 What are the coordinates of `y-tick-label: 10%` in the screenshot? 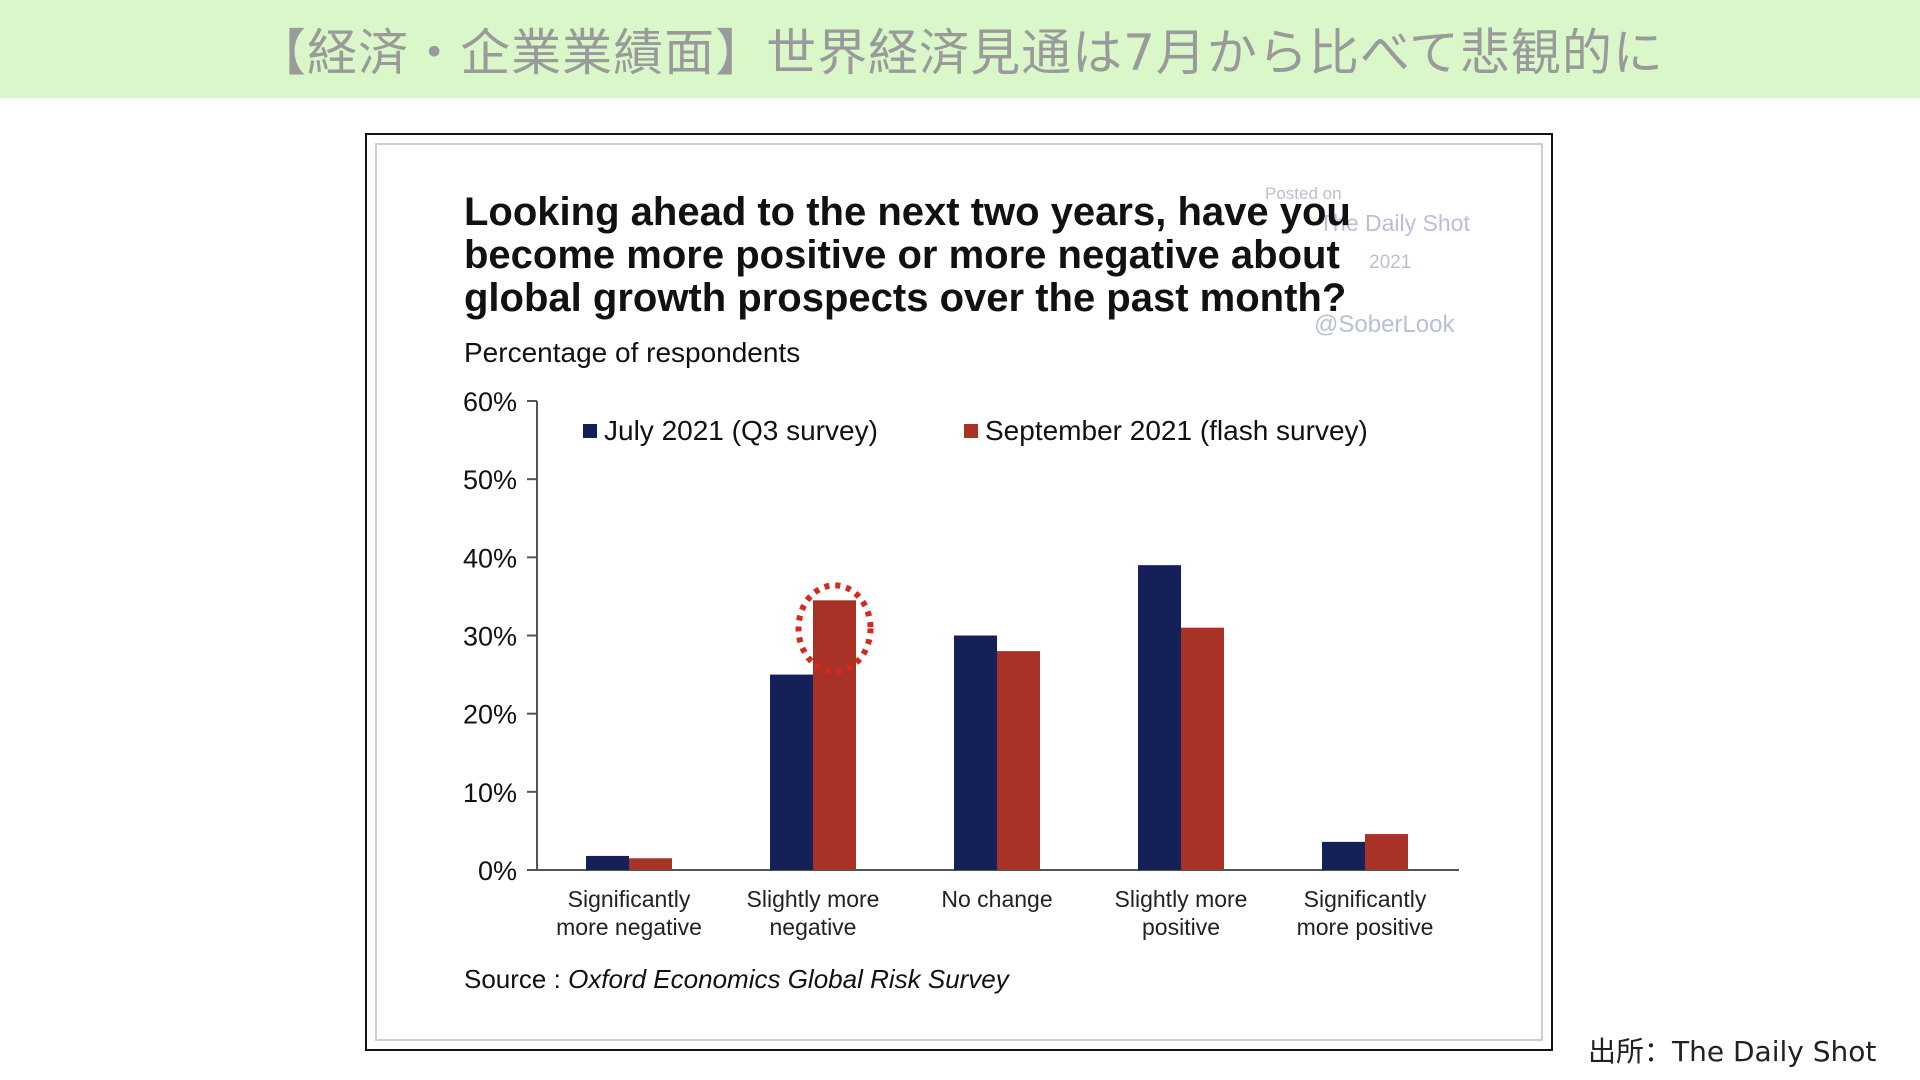 It's located at (490, 793).